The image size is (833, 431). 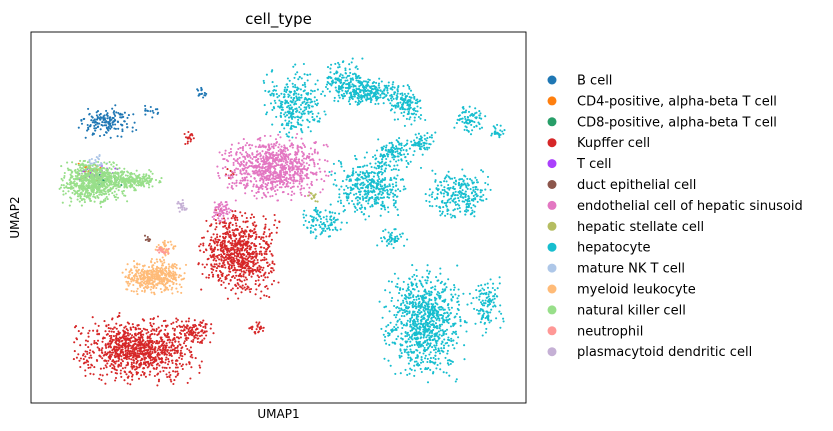 What do you see at coordinates (313, 197) in the screenshot?
I see `series-hepatic-stellate-cell` at bounding box center [313, 197].